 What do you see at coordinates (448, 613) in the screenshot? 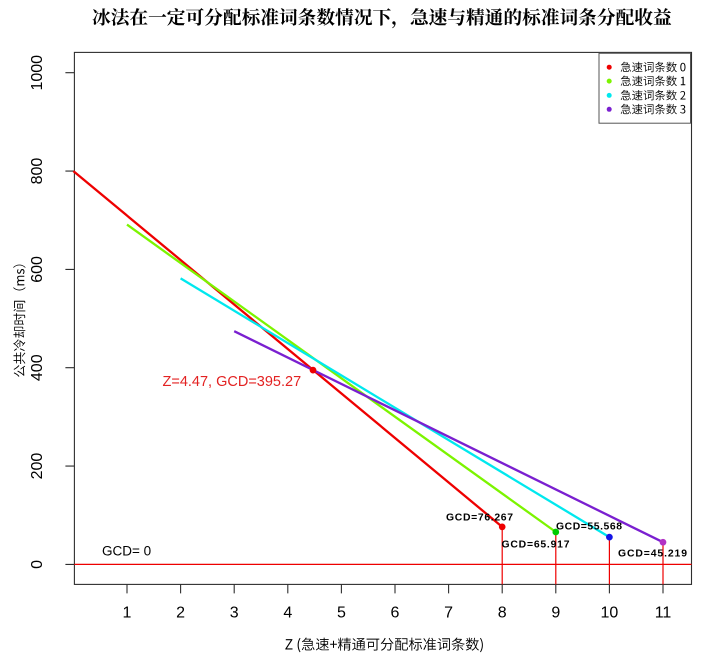
I see `svg-text: 7` at bounding box center [448, 613].